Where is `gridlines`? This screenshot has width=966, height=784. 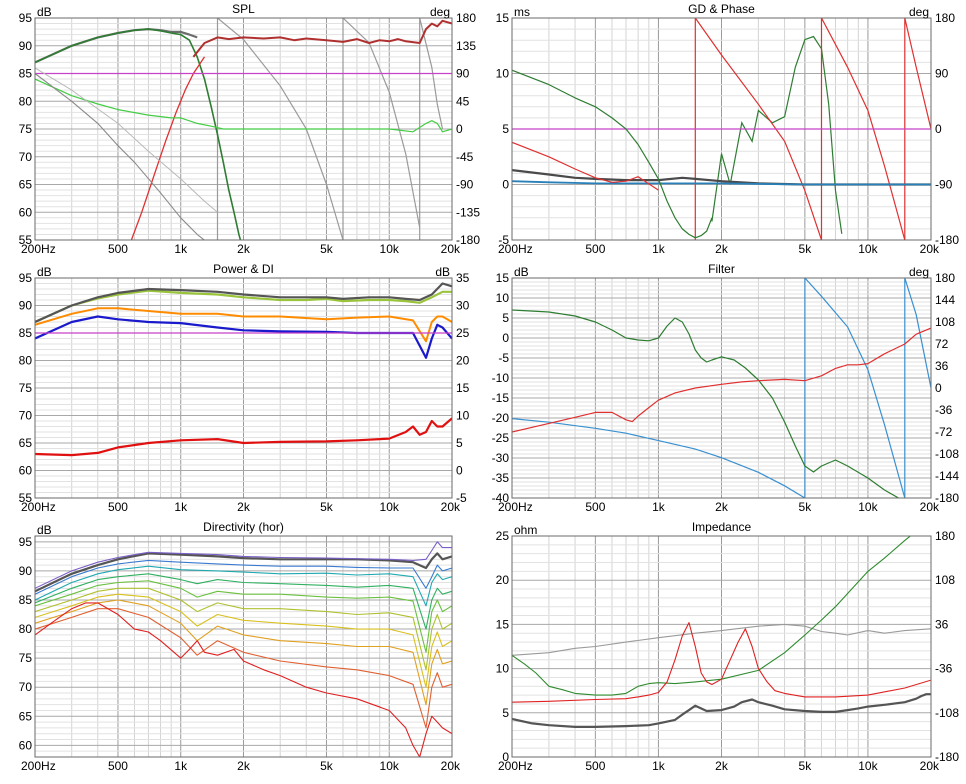
gridlines is located at coordinates (721, 388).